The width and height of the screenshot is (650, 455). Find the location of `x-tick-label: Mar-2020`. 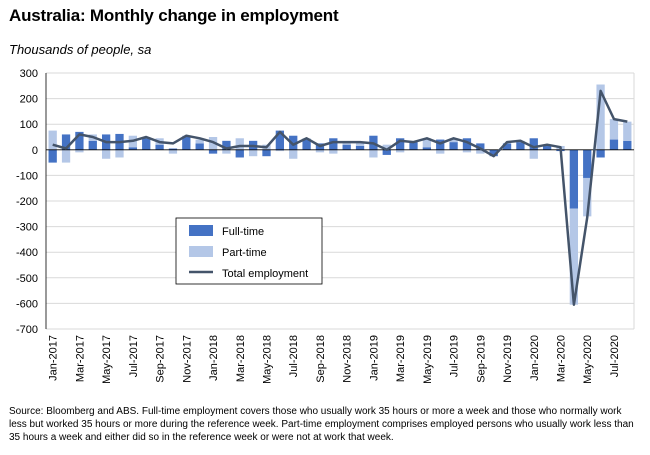

x-tick-label: Mar-2020 is located at coordinates (562, 358).